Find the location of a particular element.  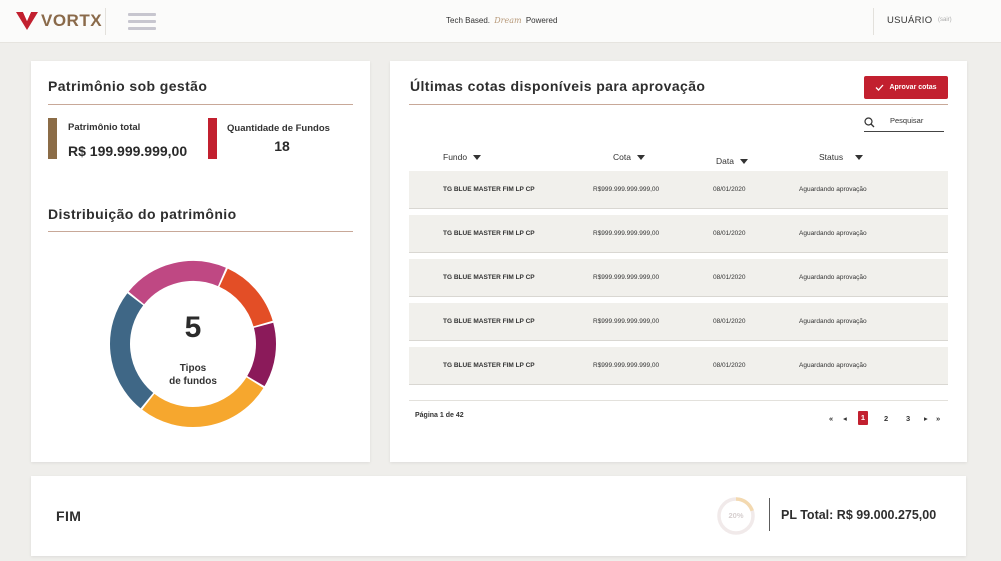

funds-label: Quantidade de Fundos is located at coordinates (278, 128).